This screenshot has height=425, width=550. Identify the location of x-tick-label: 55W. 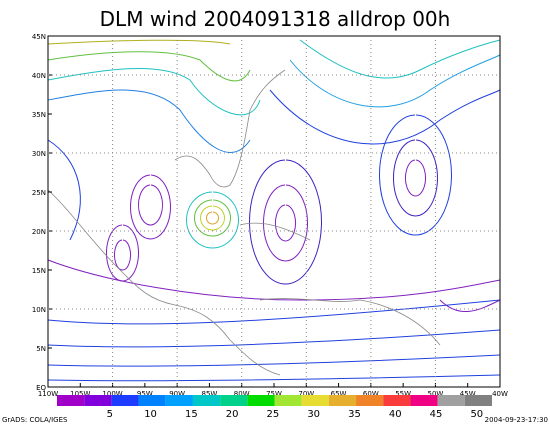
(403, 394).